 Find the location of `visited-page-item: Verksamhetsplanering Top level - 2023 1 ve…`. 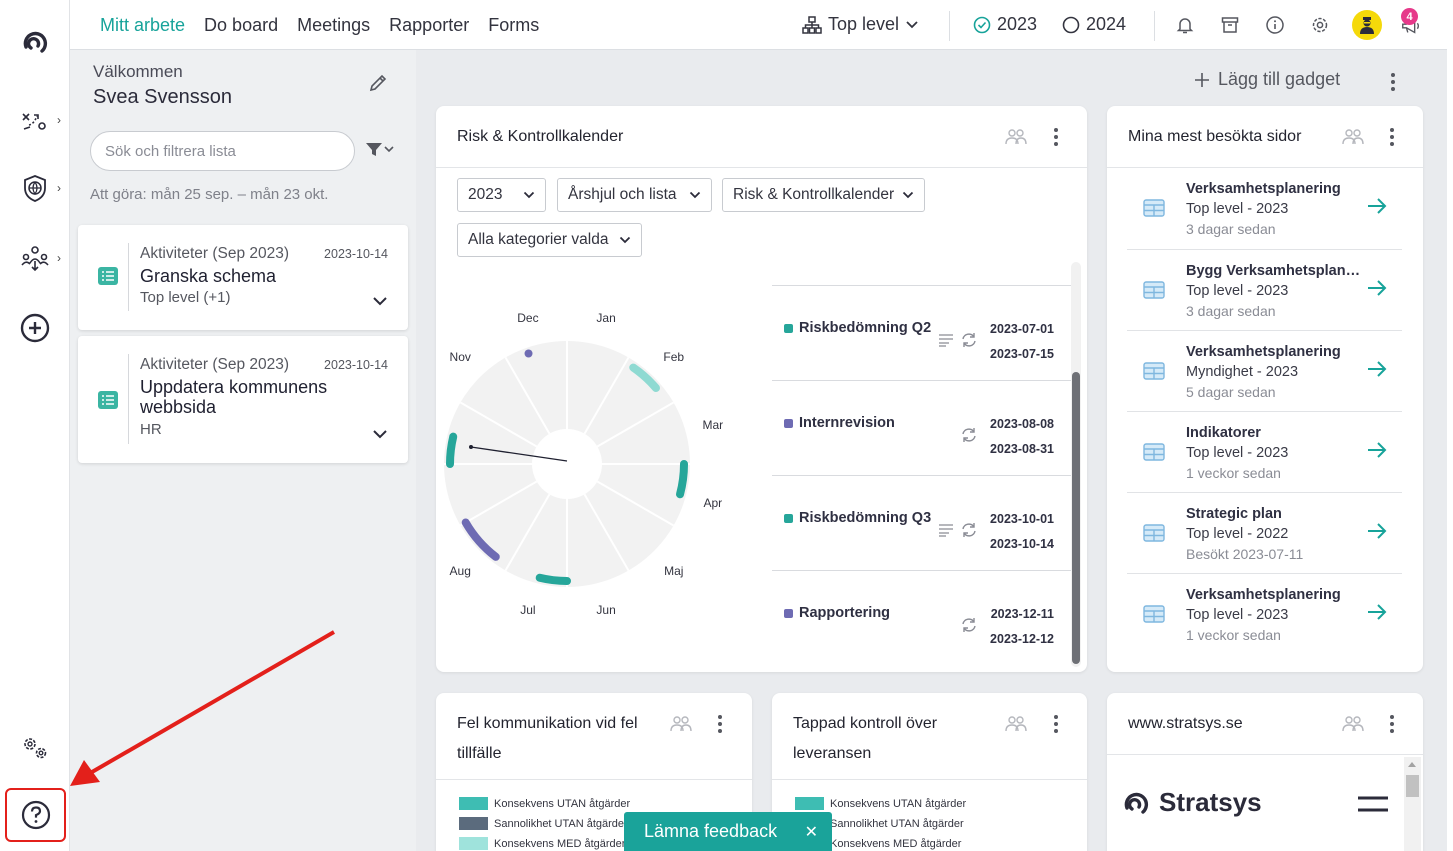

visited-page-item: Verksamhetsplanering Top level - 2023 1 ve… is located at coordinates (1264, 613).